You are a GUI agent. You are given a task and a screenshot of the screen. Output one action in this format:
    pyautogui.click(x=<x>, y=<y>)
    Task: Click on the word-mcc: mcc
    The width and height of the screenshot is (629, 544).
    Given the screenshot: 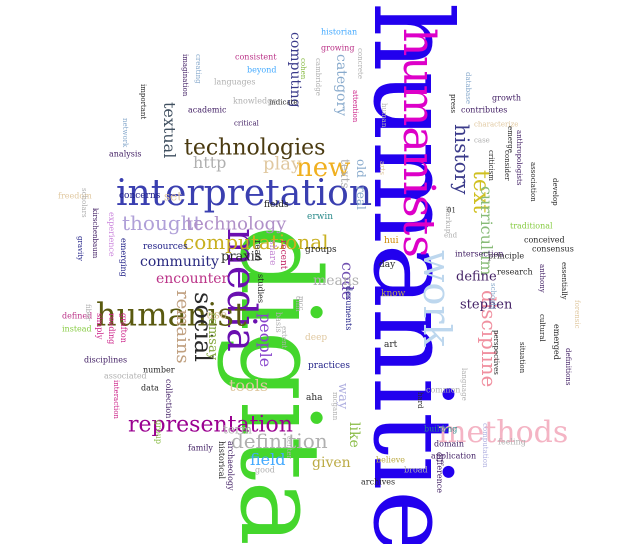 What is the action you would take?
    pyautogui.click(x=301, y=303)
    